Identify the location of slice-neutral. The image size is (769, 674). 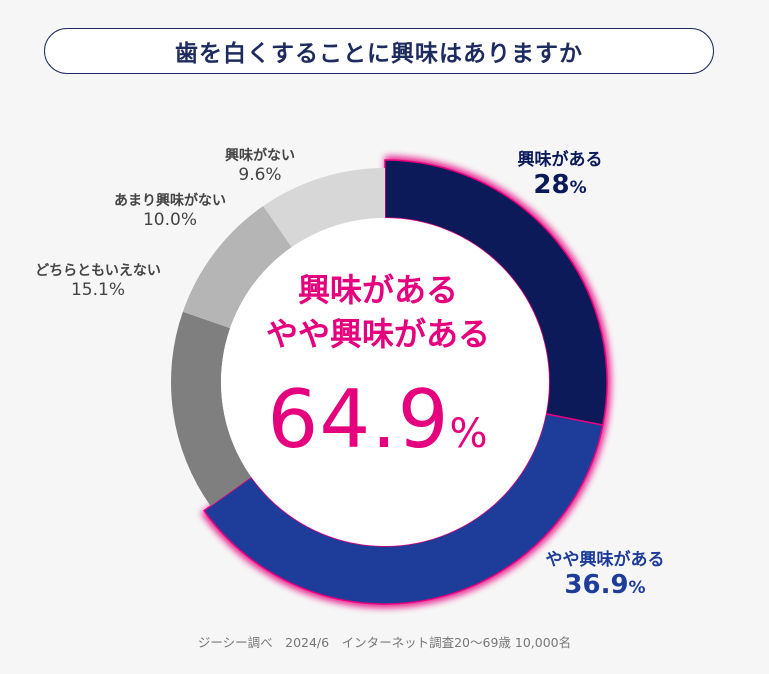
(211, 409).